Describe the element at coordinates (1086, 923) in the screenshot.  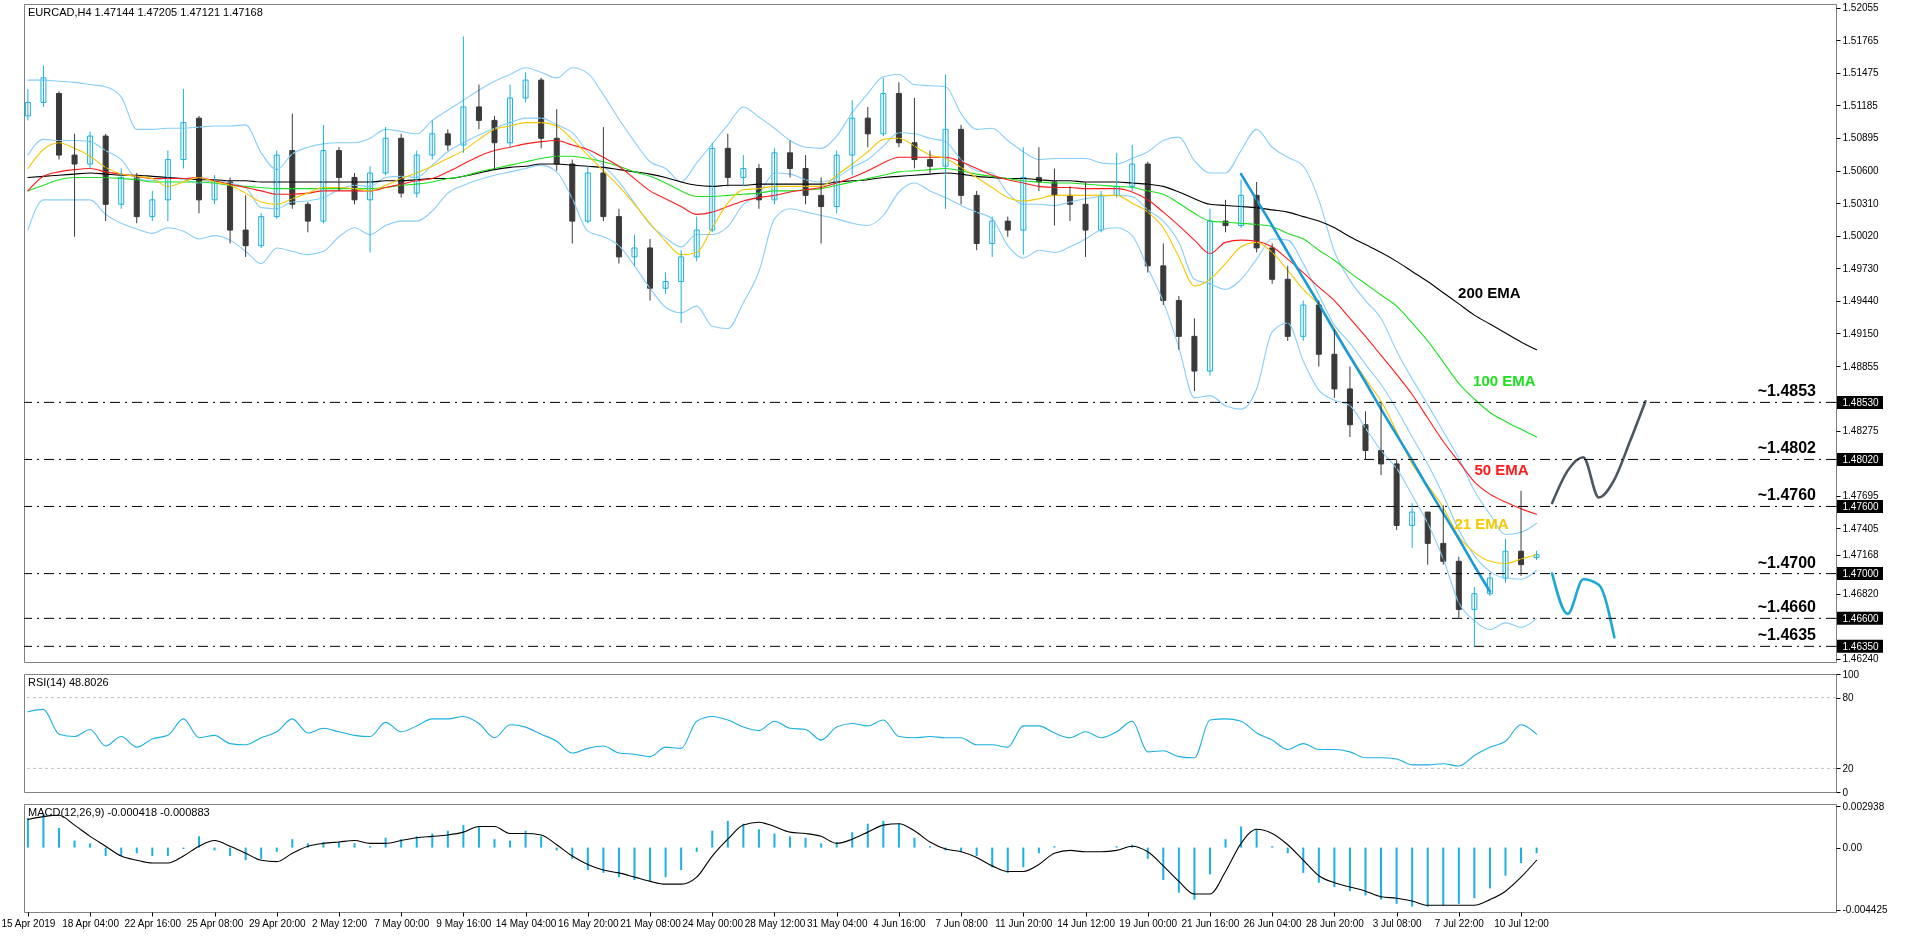
I see `x-tick-label: 14 Jun 12:00` at that location.